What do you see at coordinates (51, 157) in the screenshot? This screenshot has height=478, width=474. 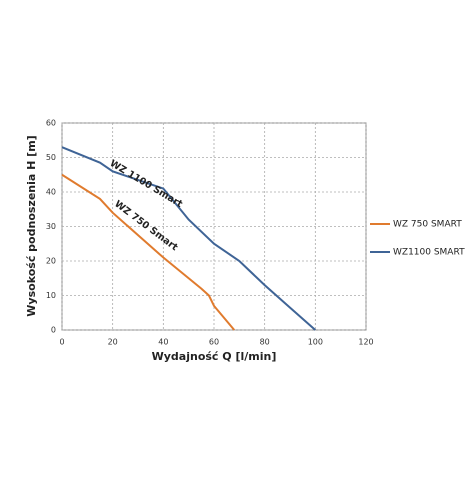 I see `y-tick-label: 50` at bounding box center [51, 157].